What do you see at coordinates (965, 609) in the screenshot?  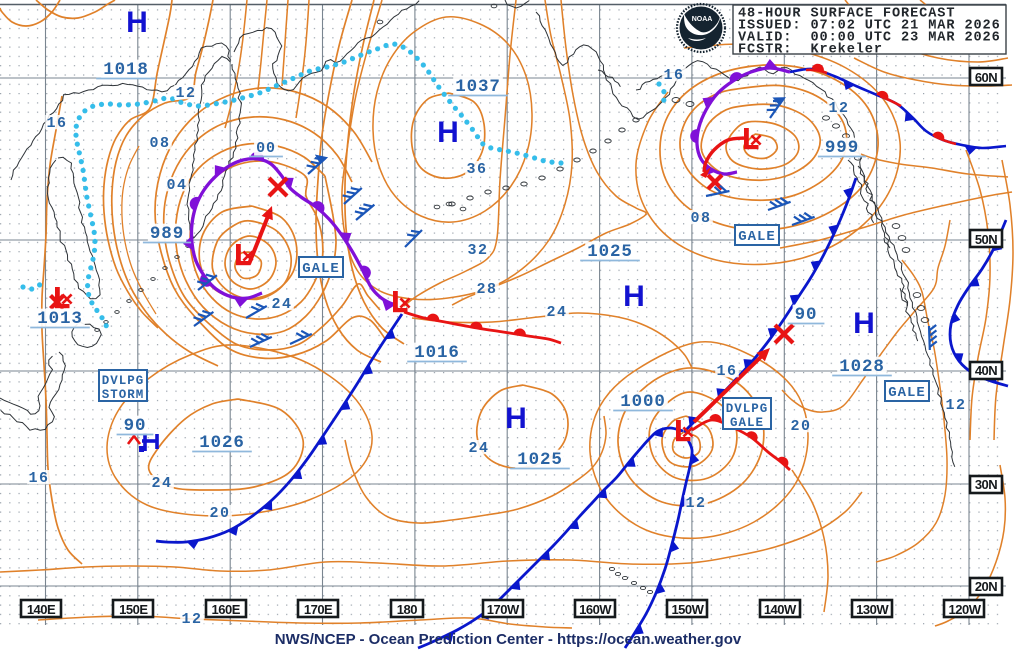 I see `svg-text: 120W` at bounding box center [965, 609].